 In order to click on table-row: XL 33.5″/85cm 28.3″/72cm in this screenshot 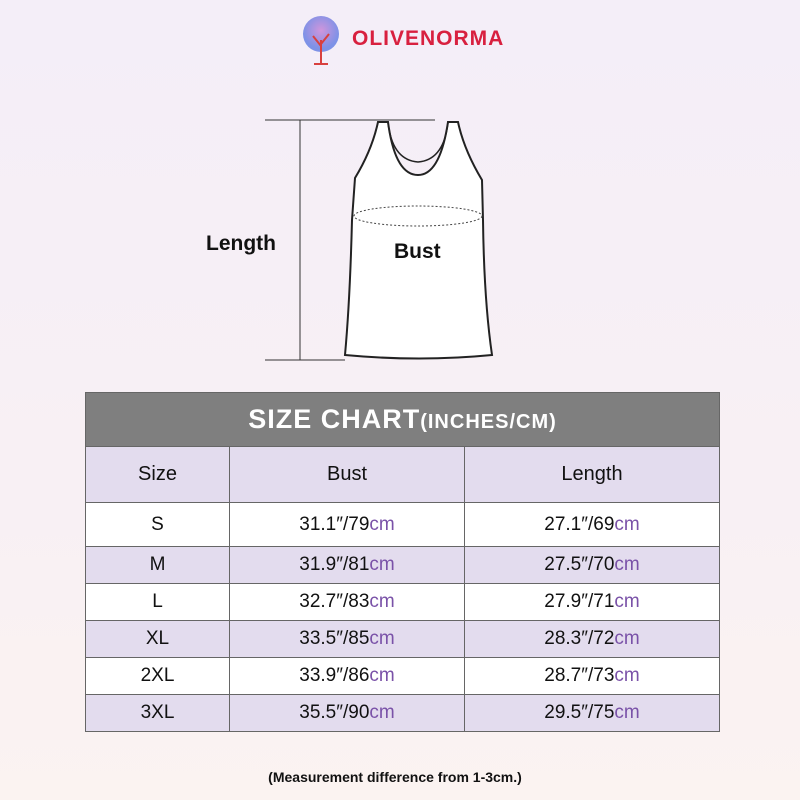, I will do `click(402, 639)`.